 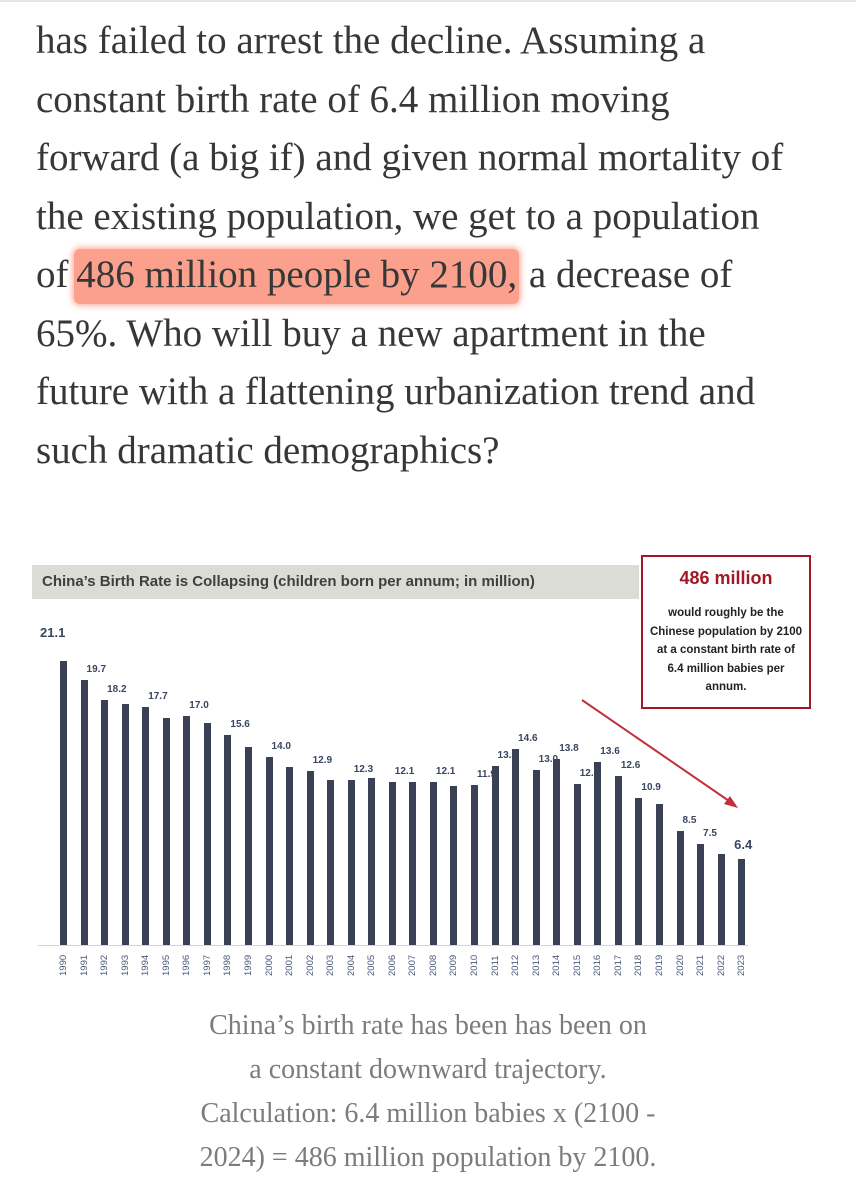 I want to click on x-tick-label: 2022, so click(x=721, y=965).